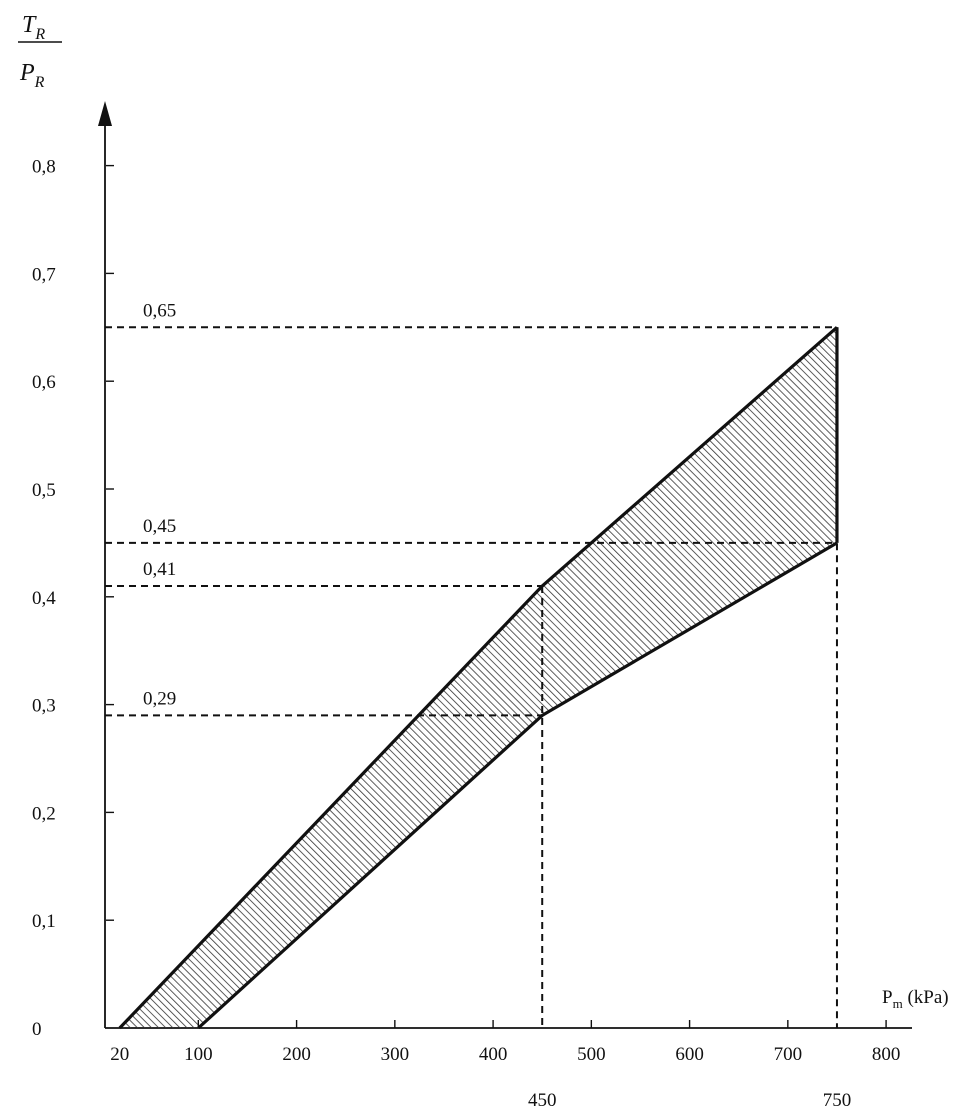  What do you see at coordinates (105, 113) in the screenshot?
I see `y-axis-arrow-icon` at bounding box center [105, 113].